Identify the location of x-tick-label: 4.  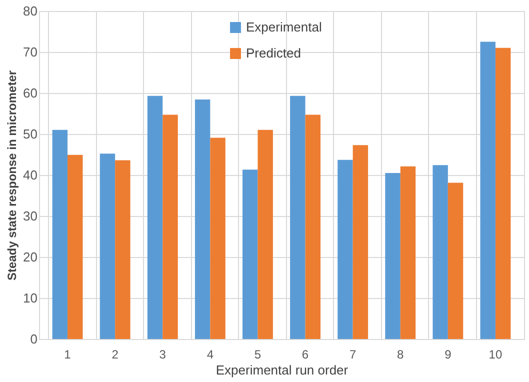
(210, 355).